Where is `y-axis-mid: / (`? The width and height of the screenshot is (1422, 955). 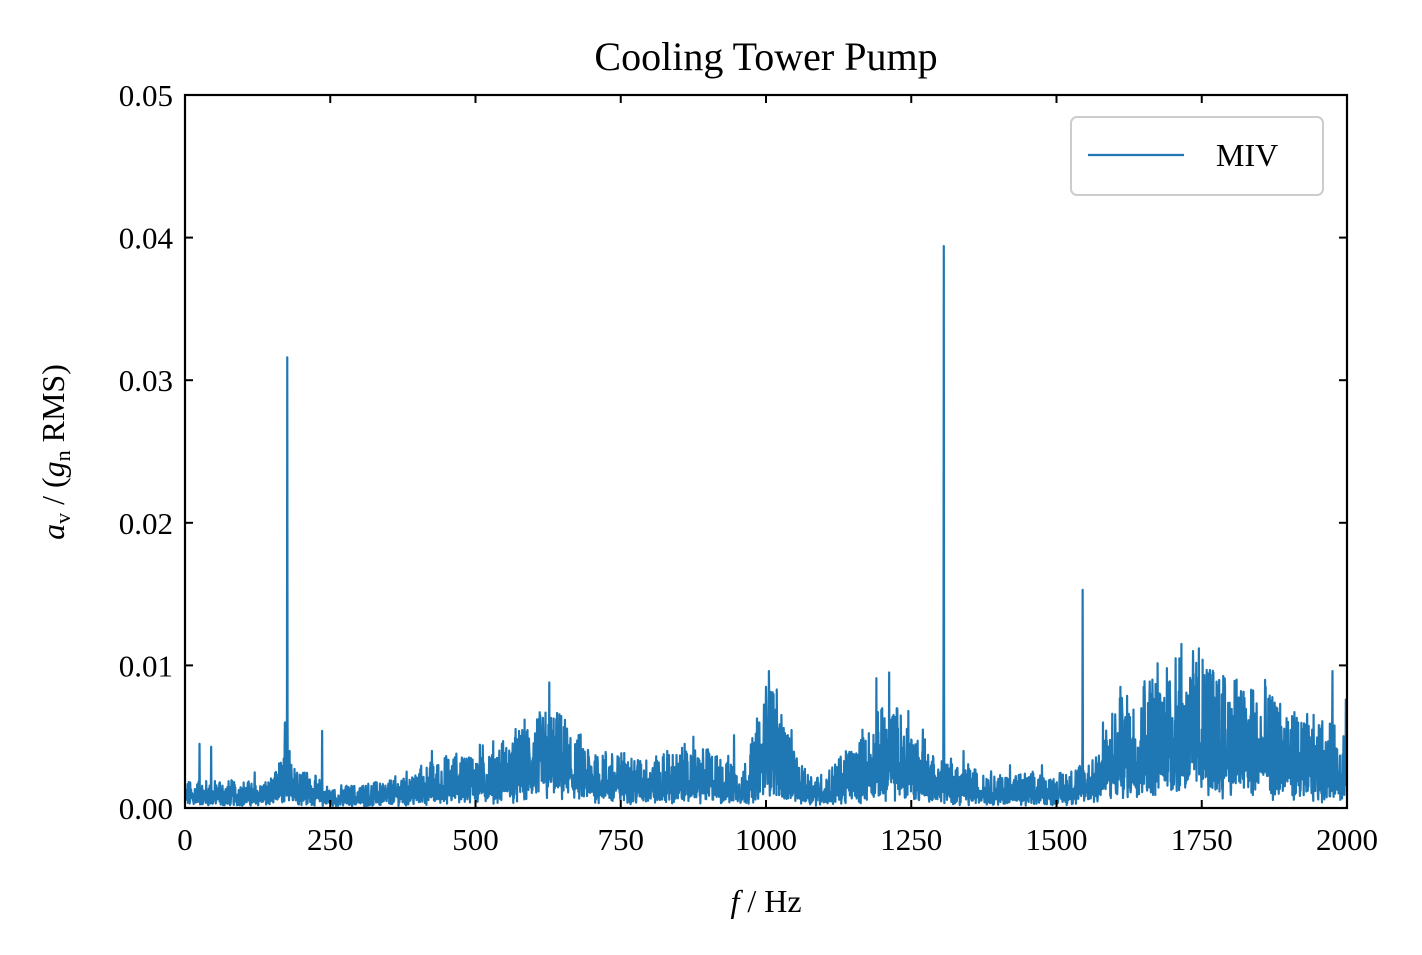 y-axis-mid: / ( is located at coordinates (53, 495).